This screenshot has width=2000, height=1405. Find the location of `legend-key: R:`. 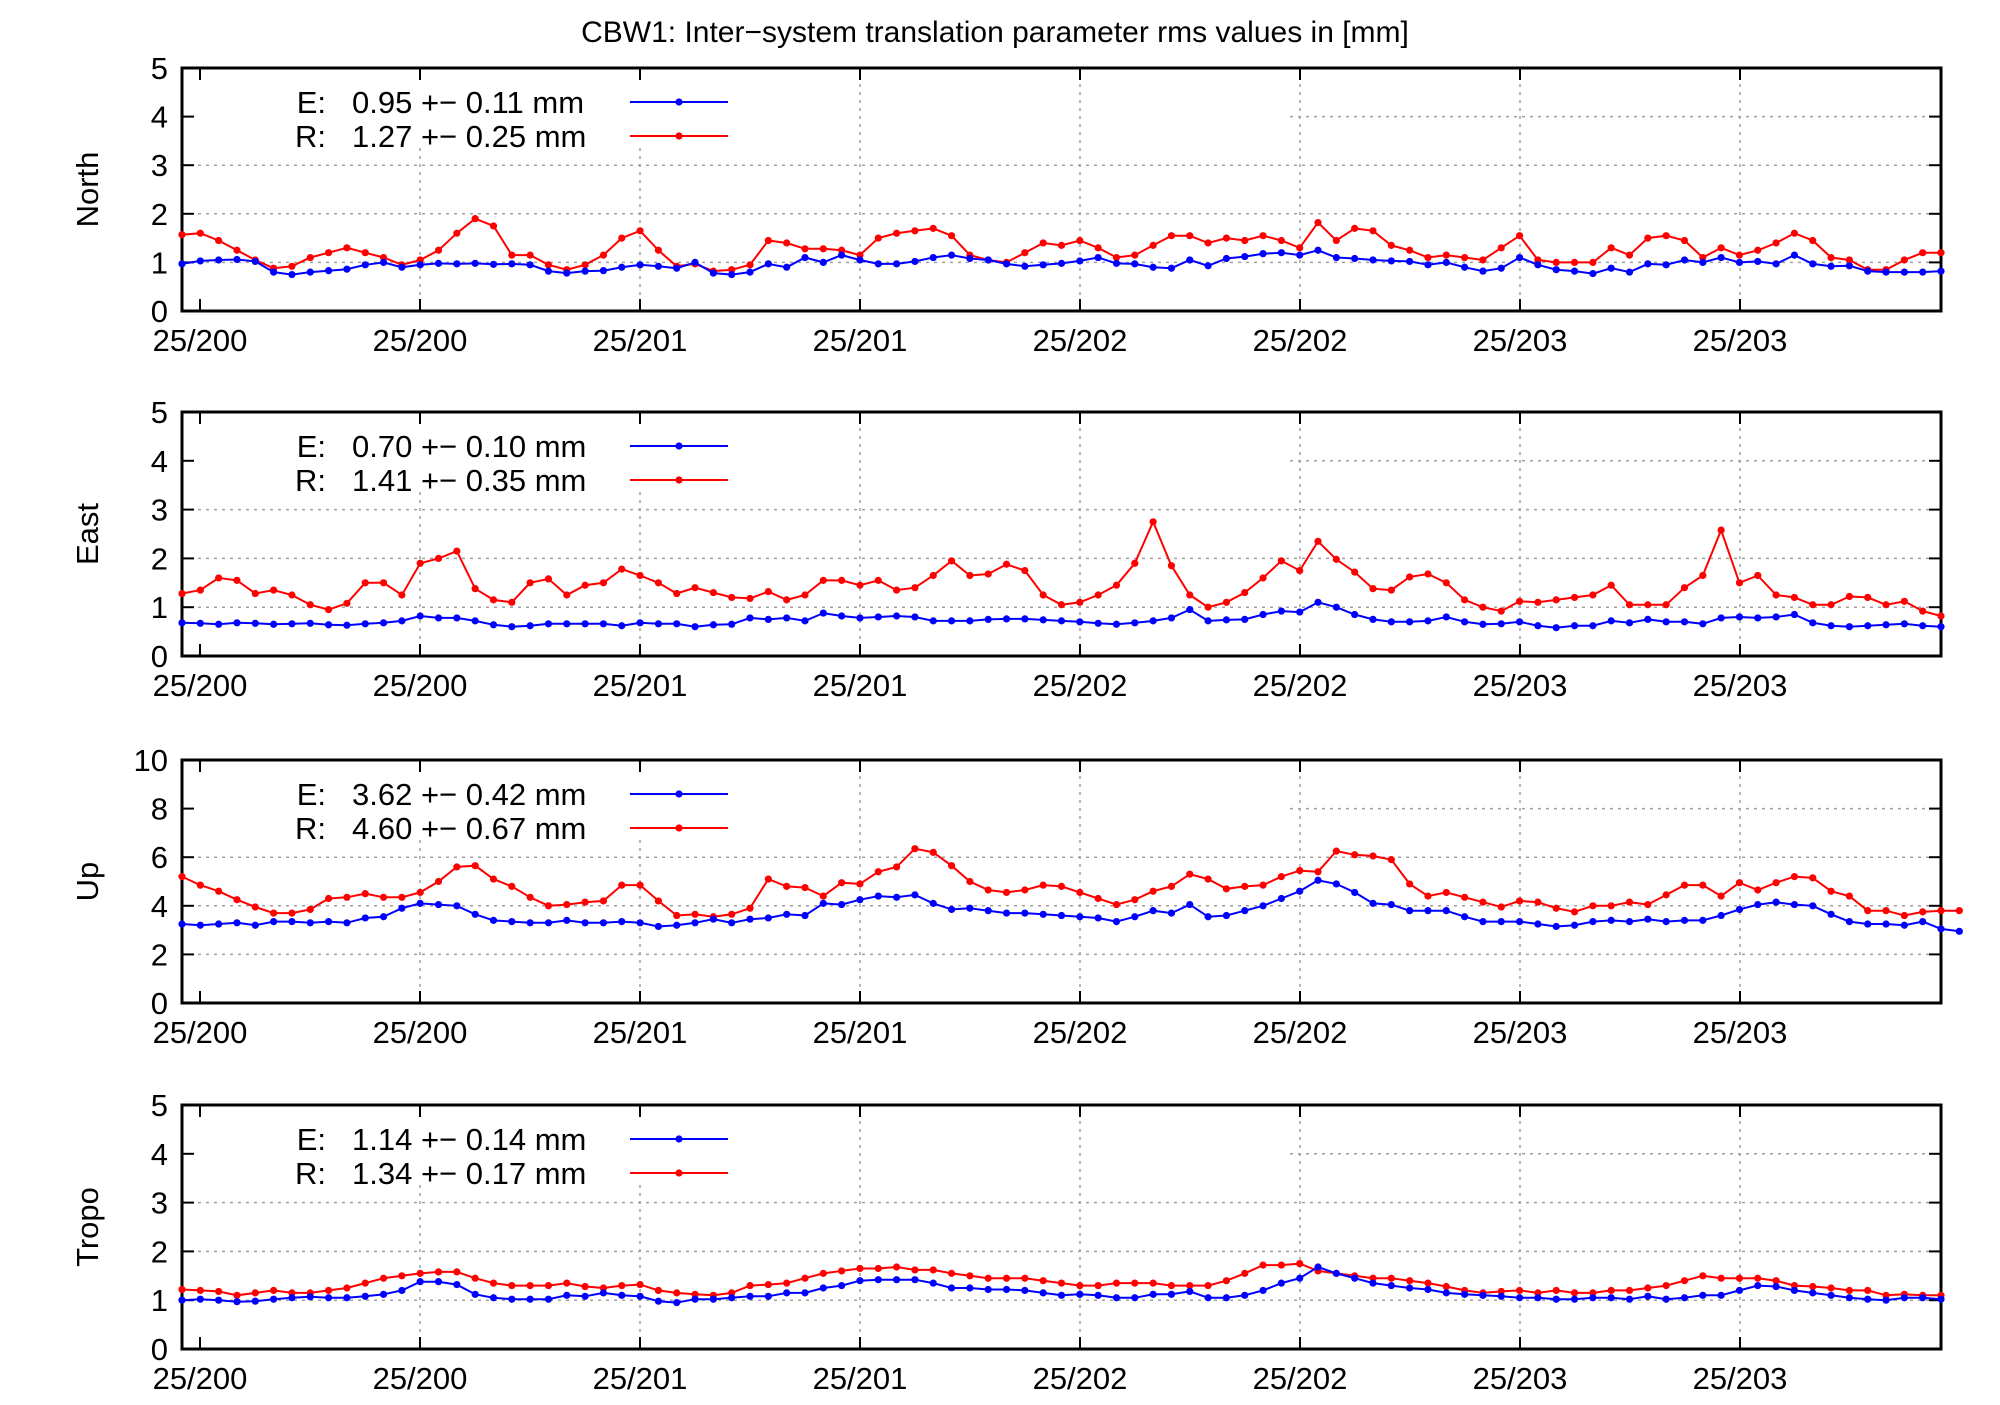

legend-key: R: is located at coordinates (310, 480).